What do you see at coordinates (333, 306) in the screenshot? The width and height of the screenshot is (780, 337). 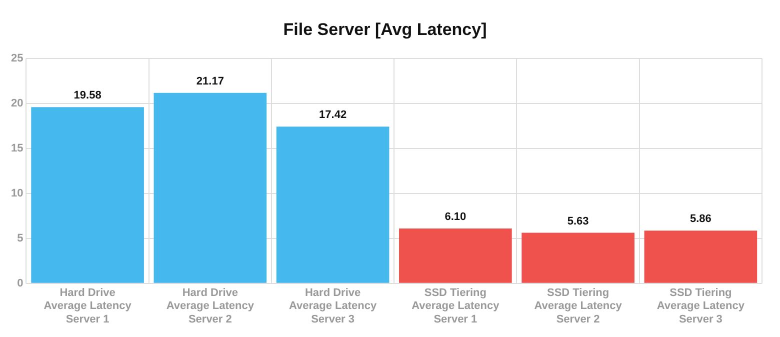 I see `x-tick-label: Hard Drive Average Latency Server 3` at bounding box center [333, 306].